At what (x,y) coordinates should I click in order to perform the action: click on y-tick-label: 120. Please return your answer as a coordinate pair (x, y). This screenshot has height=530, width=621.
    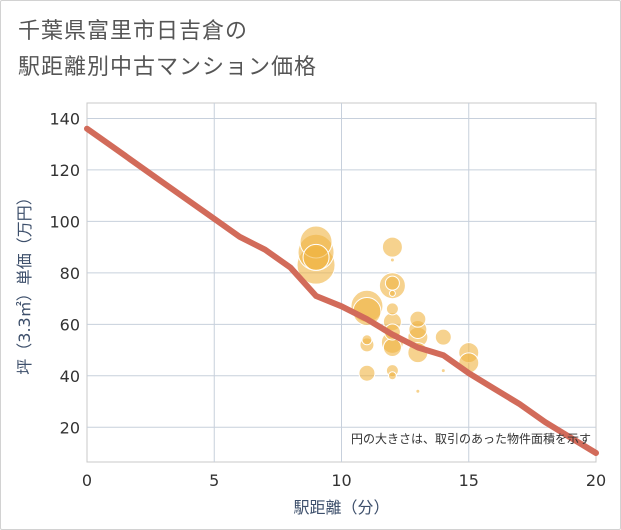
    Looking at the image, I should click on (64, 170).